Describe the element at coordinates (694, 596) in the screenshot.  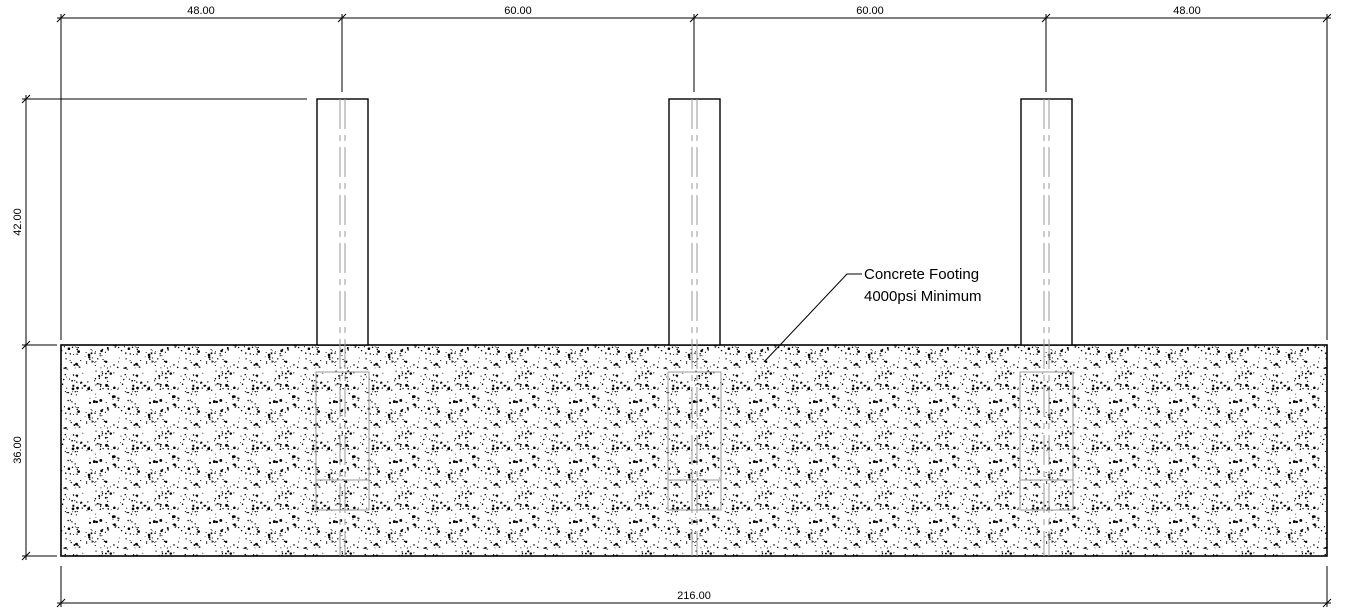
I see `dimension-label-overall-width: 216.00` at that location.